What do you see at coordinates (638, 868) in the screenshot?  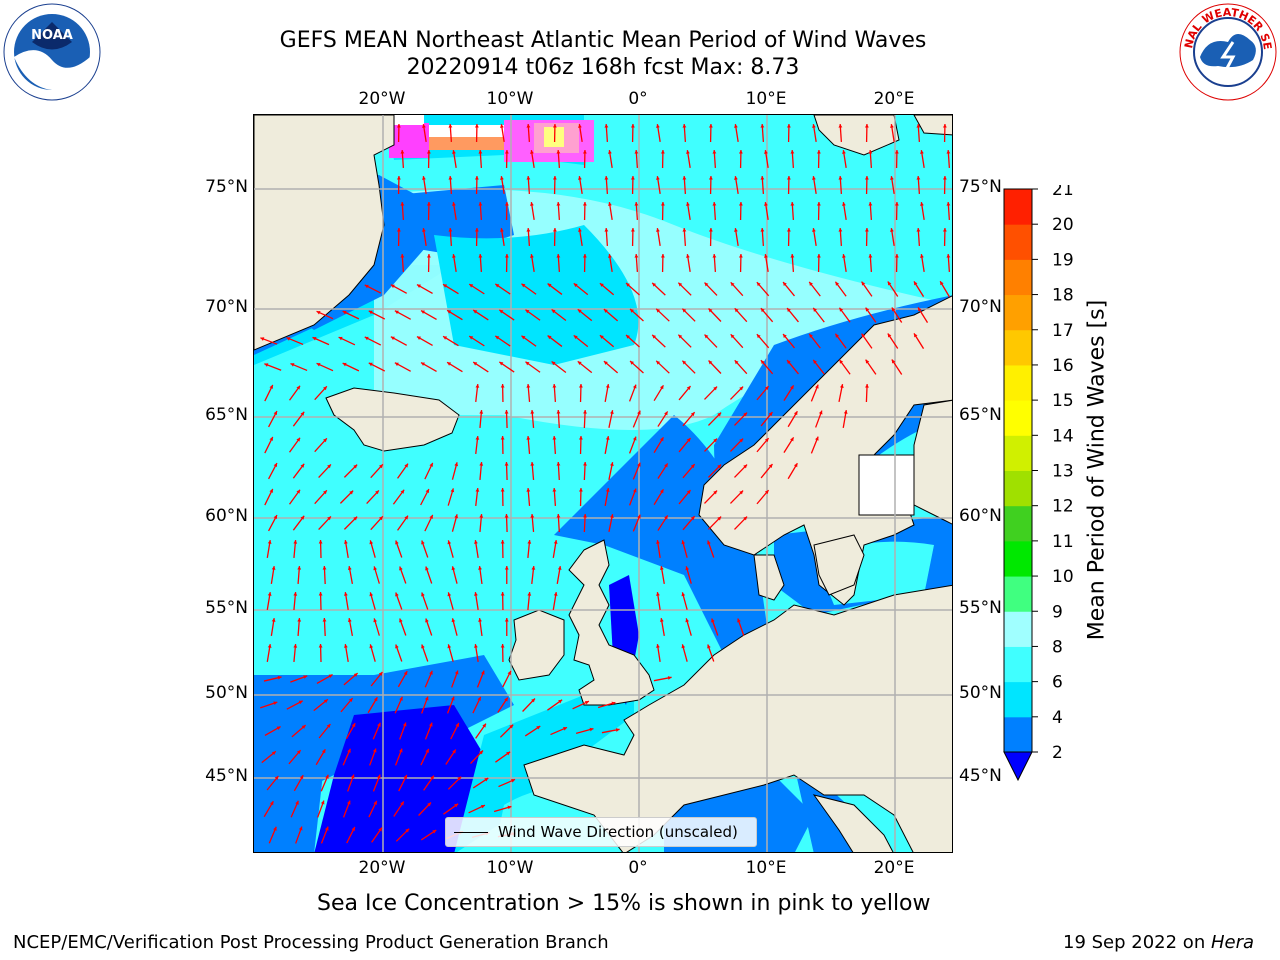 I see `lon-tick-bottom: 0°` at bounding box center [638, 868].